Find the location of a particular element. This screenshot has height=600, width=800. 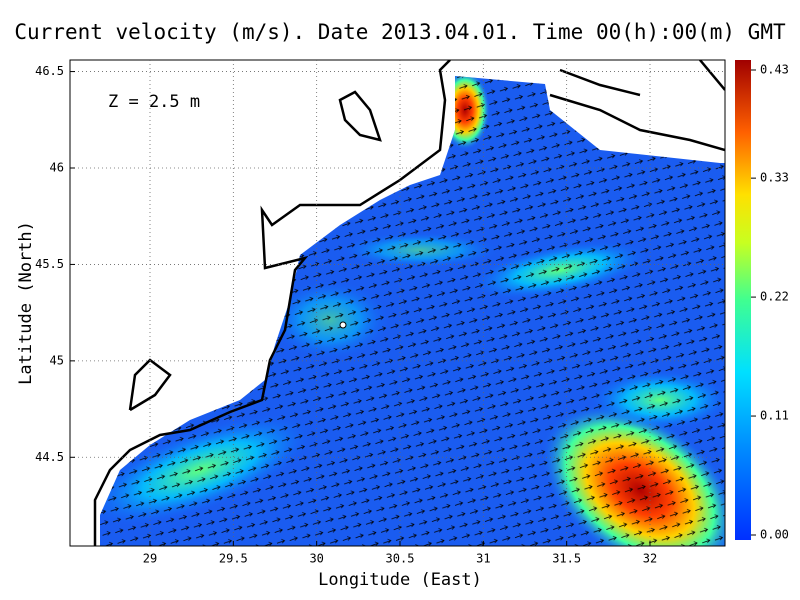

x-tick-label: 32 is located at coordinates (650, 559).